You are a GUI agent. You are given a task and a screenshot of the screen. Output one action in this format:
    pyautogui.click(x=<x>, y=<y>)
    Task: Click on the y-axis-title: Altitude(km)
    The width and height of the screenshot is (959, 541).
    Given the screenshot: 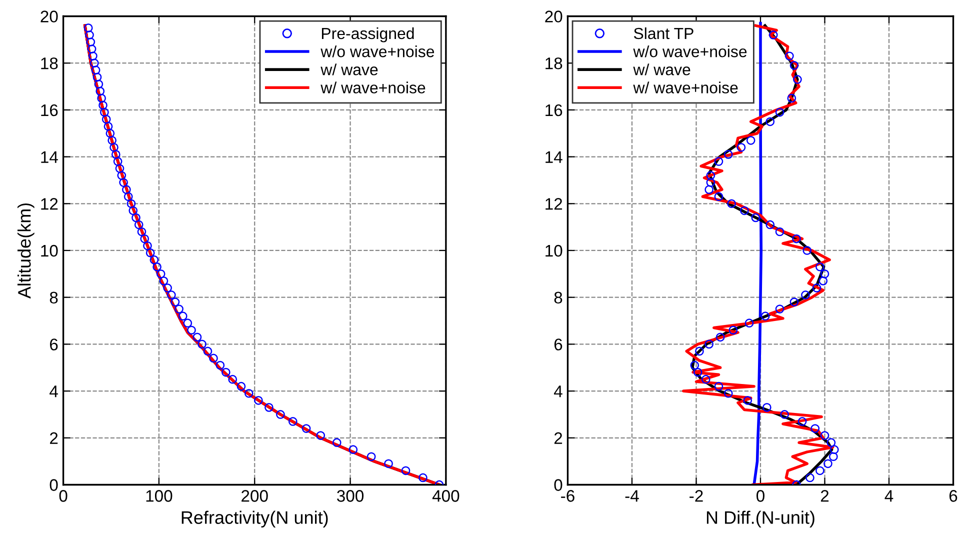 What is the action you would take?
    pyautogui.click(x=26, y=251)
    